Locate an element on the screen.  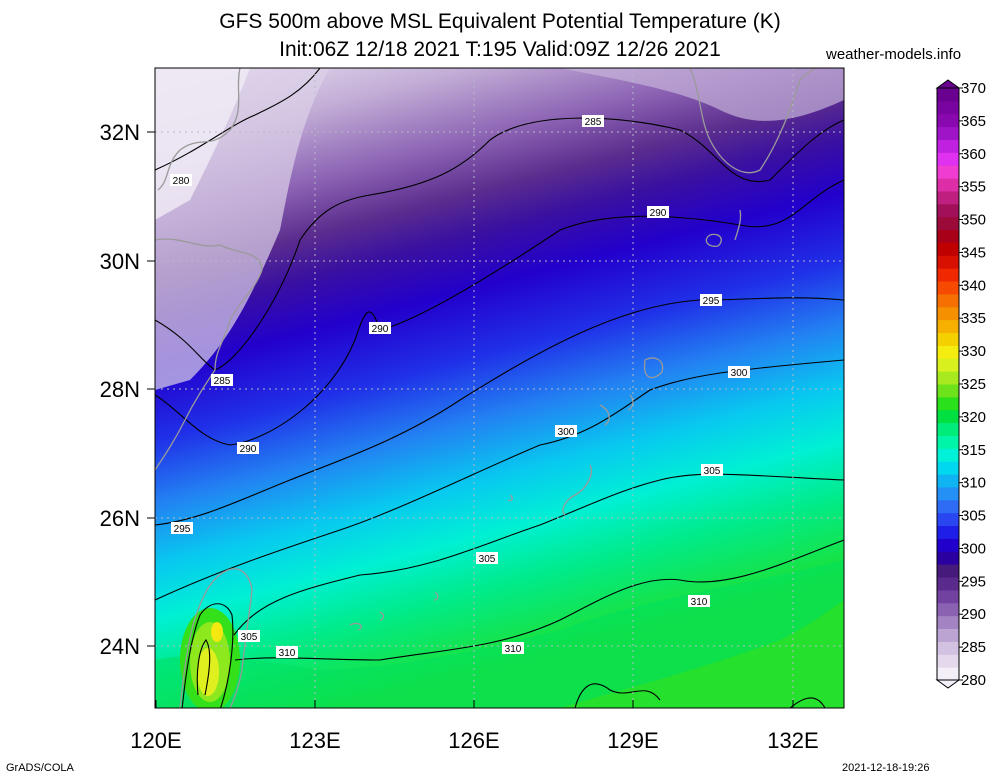
contour-label: 300 is located at coordinates (739, 373).